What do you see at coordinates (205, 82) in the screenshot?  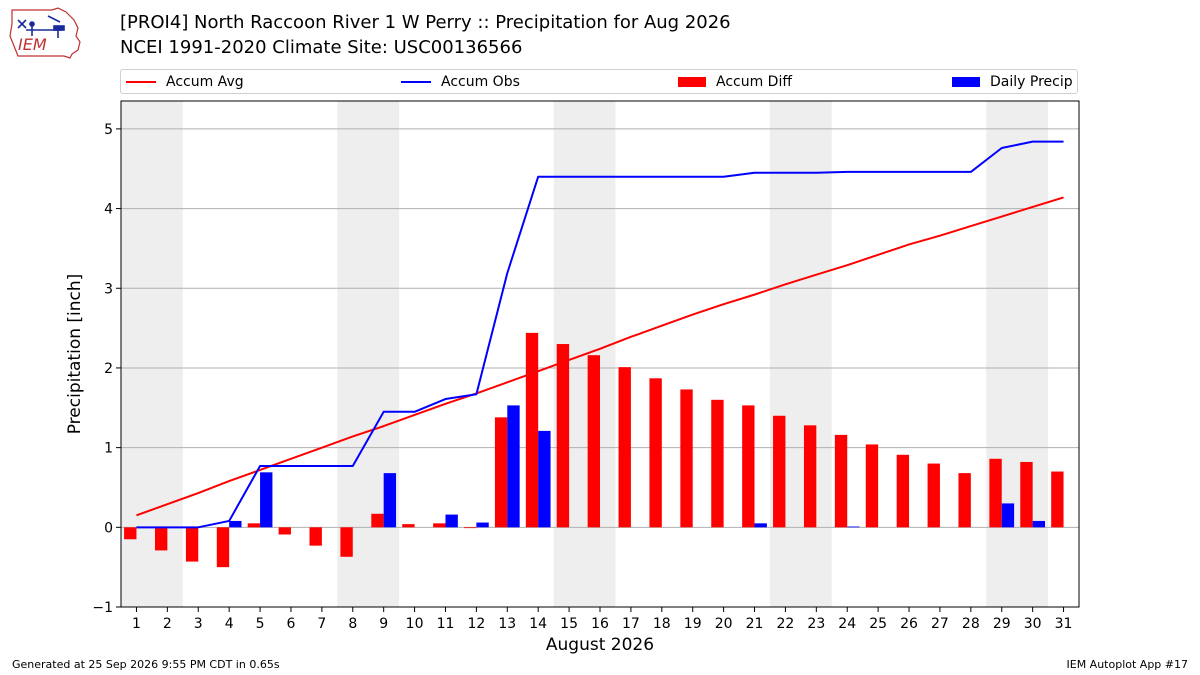 I see `legend-label-accum-avg: Accum Avg` at bounding box center [205, 82].